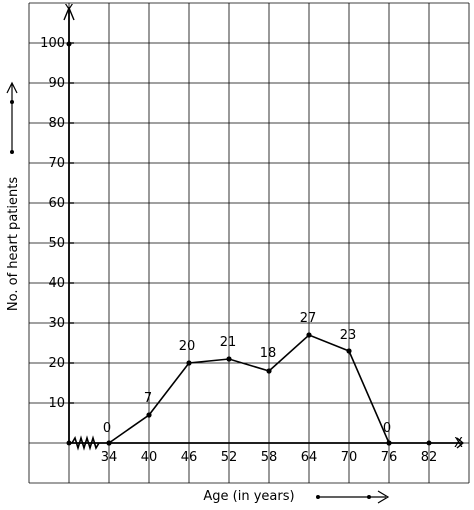 Image resolution: width=474 pixels, height=510 pixels. What do you see at coordinates (229, 457) in the screenshot?
I see `x-tick-label: 52` at bounding box center [229, 457].